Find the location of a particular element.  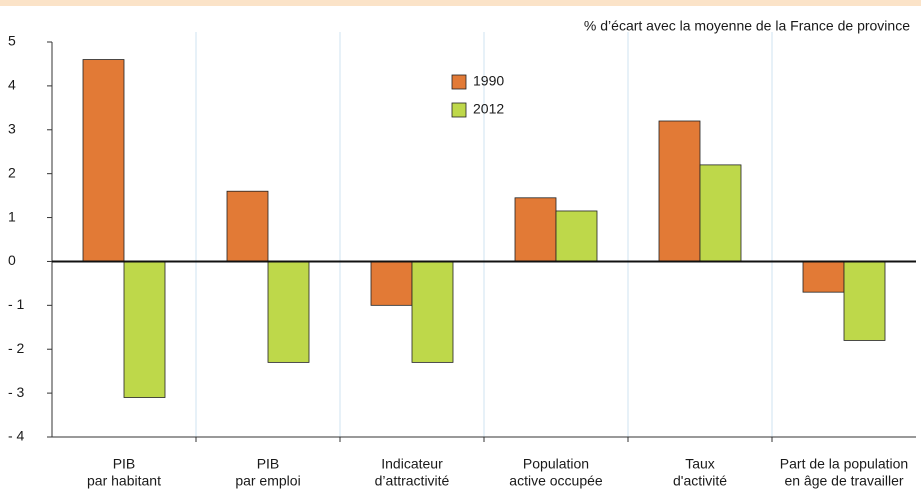

y-tick-label: 0 is located at coordinates (12, 260).